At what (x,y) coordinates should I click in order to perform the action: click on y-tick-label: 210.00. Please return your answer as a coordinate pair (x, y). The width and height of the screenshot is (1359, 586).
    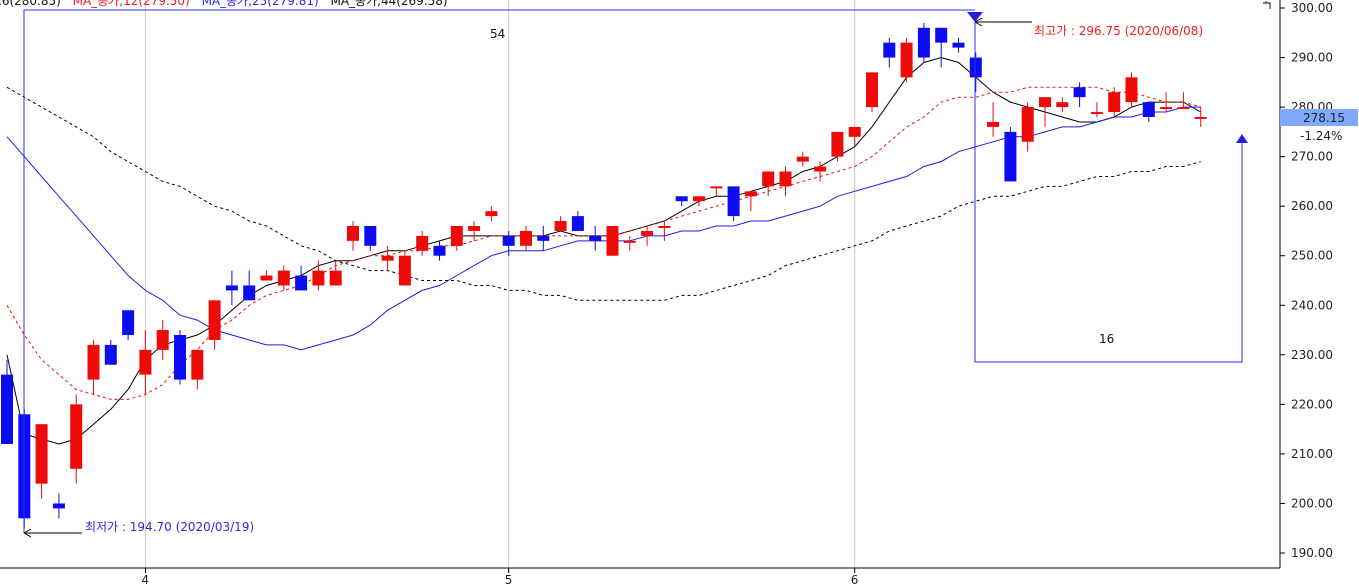
    Looking at the image, I should click on (1312, 454).